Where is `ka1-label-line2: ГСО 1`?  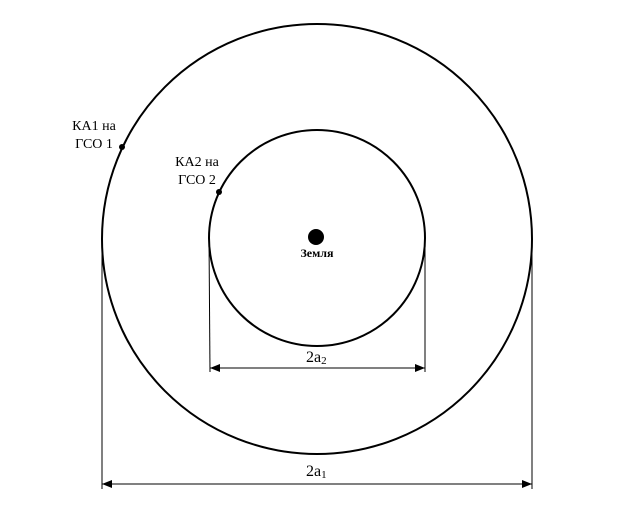
ka1-label-line2: ГСО 1 is located at coordinates (94, 144).